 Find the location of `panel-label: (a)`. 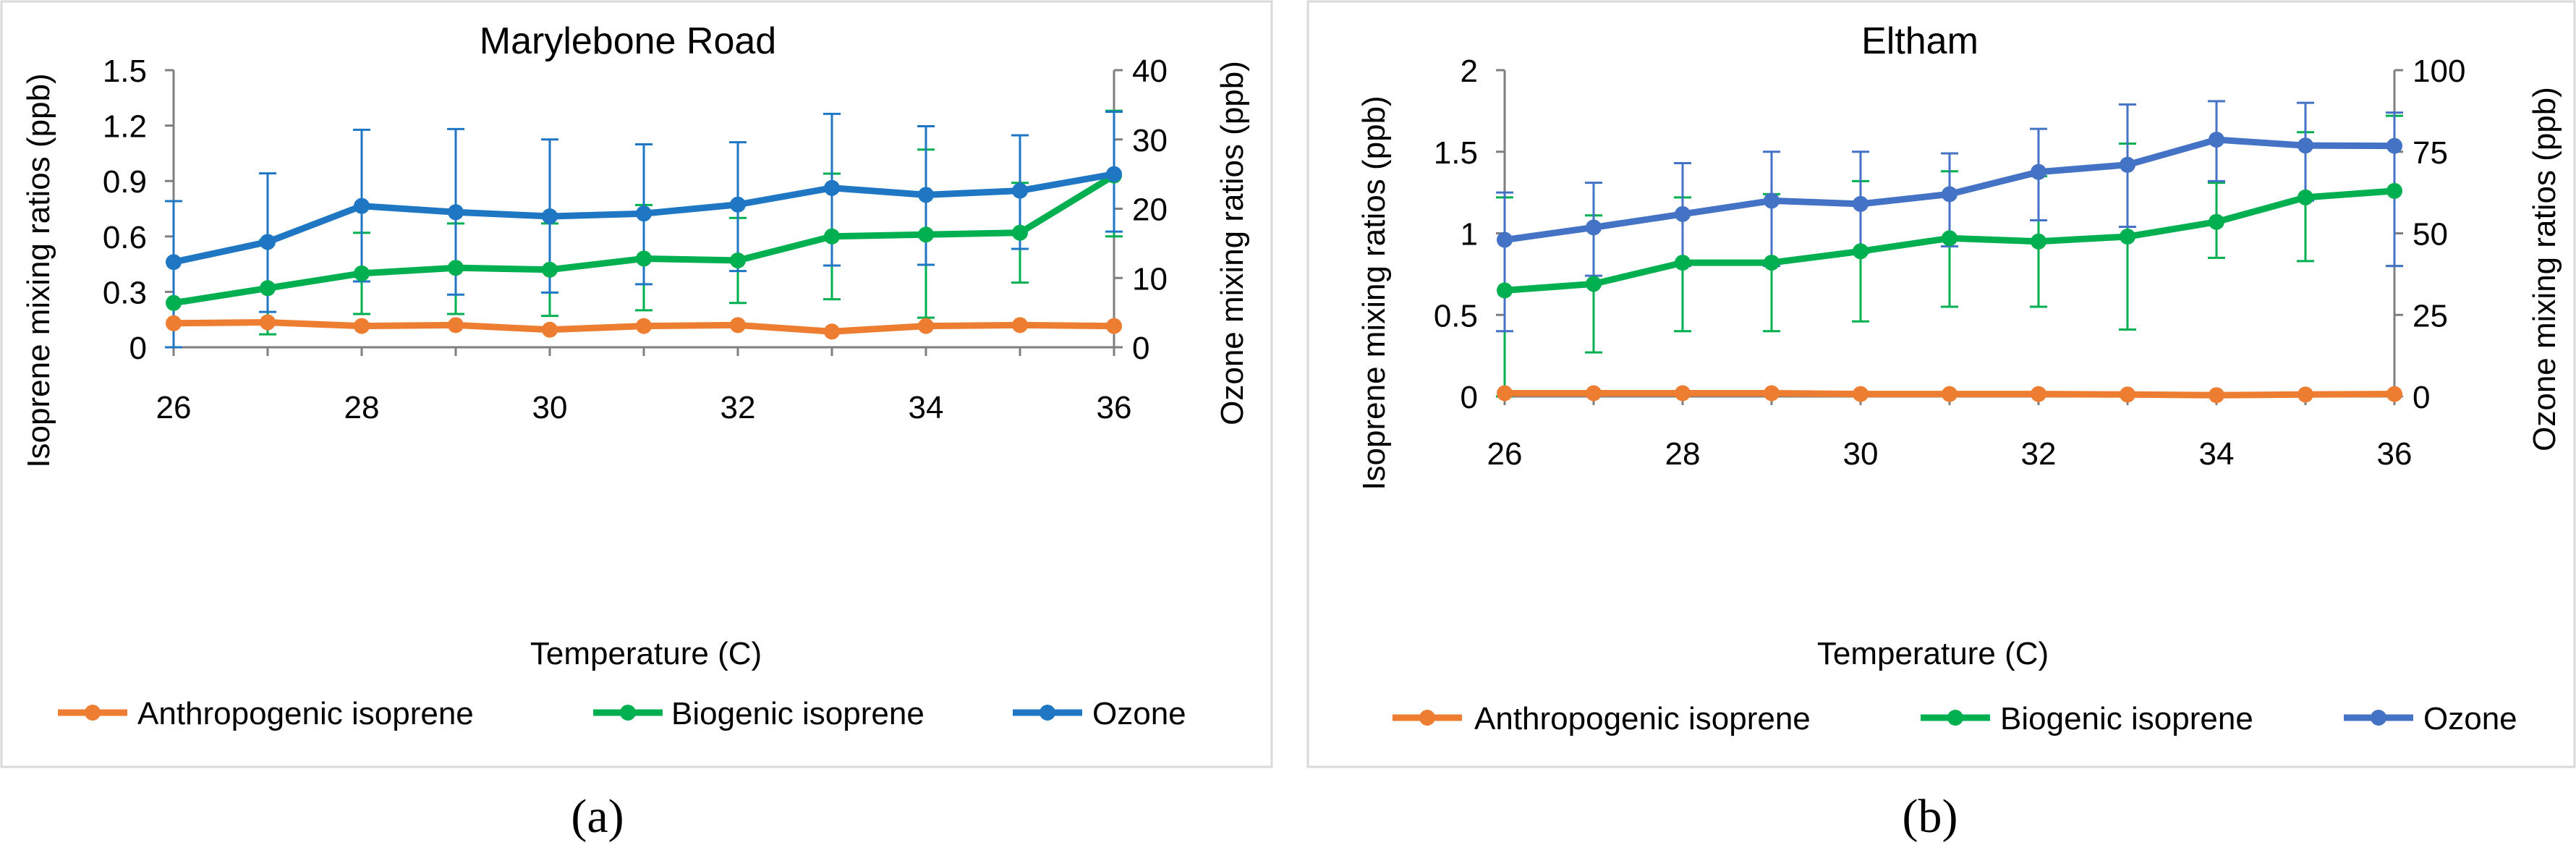

panel-label: (a) is located at coordinates (597, 816).